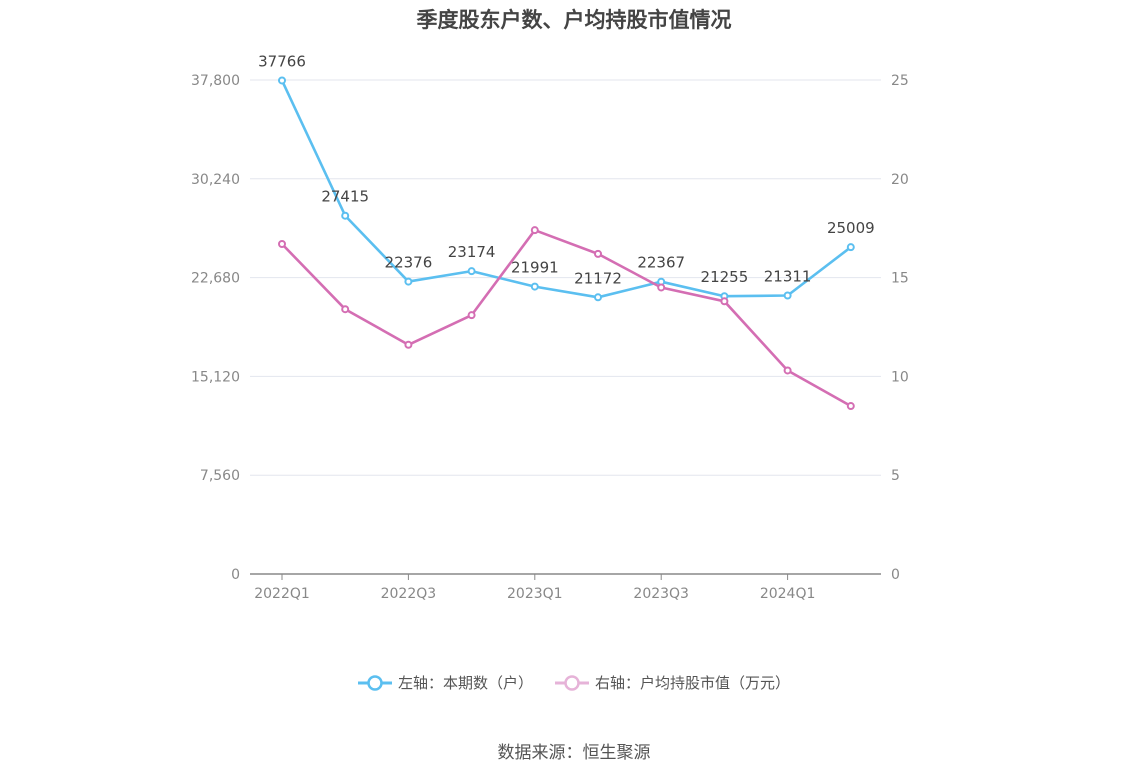 The image size is (1148, 776). What do you see at coordinates (851, 228) in the screenshot?
I see `data-label: 25009` at bounding box center [851, 228].